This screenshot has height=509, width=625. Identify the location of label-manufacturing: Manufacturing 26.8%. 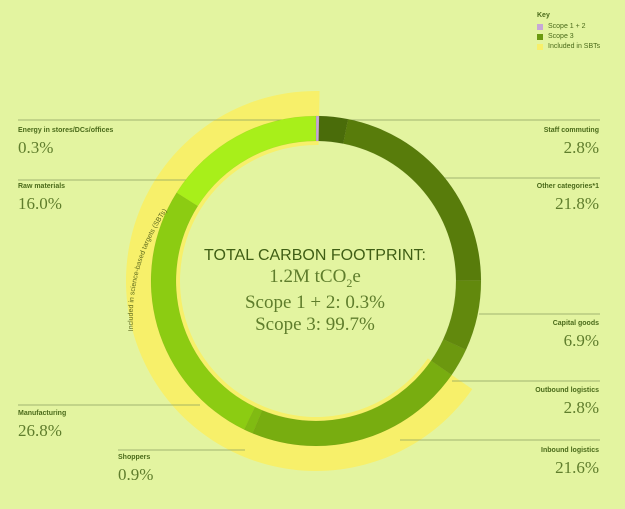
(42, 425).